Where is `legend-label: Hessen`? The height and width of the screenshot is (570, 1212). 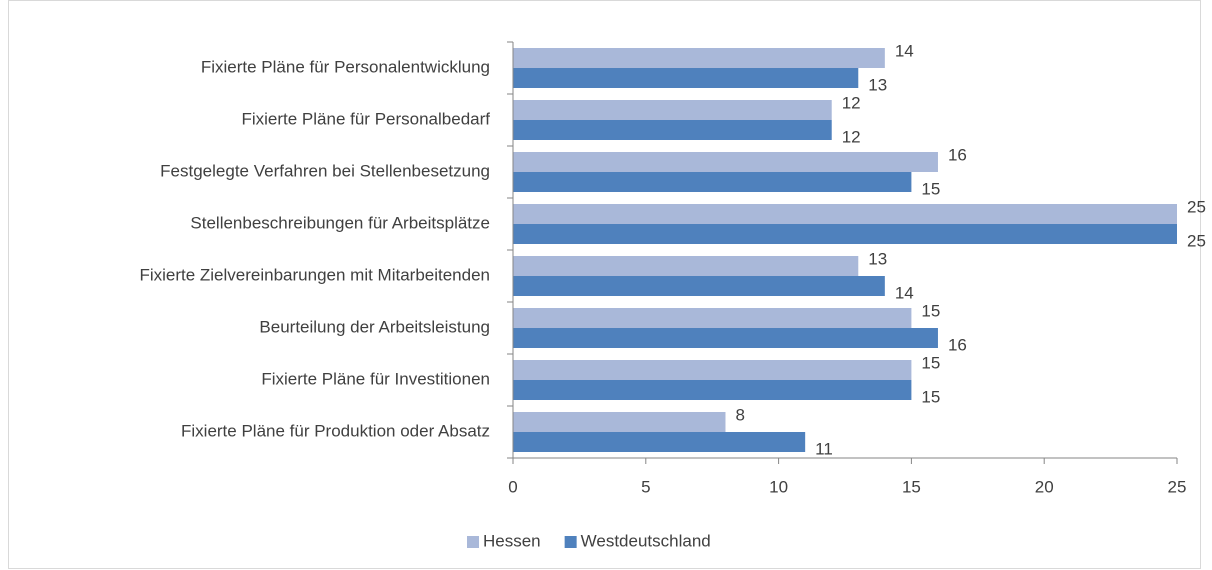 legend-label: Hessen is located at coordinates (512, 540).